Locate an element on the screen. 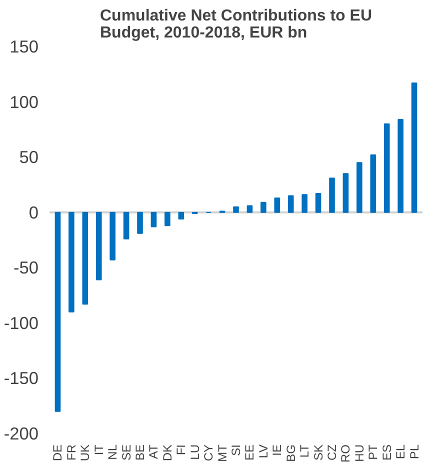 Image resolution: width=437 pixels, height=470 pixels. y-tick-label: 150 is located at coordinates (24, 46).